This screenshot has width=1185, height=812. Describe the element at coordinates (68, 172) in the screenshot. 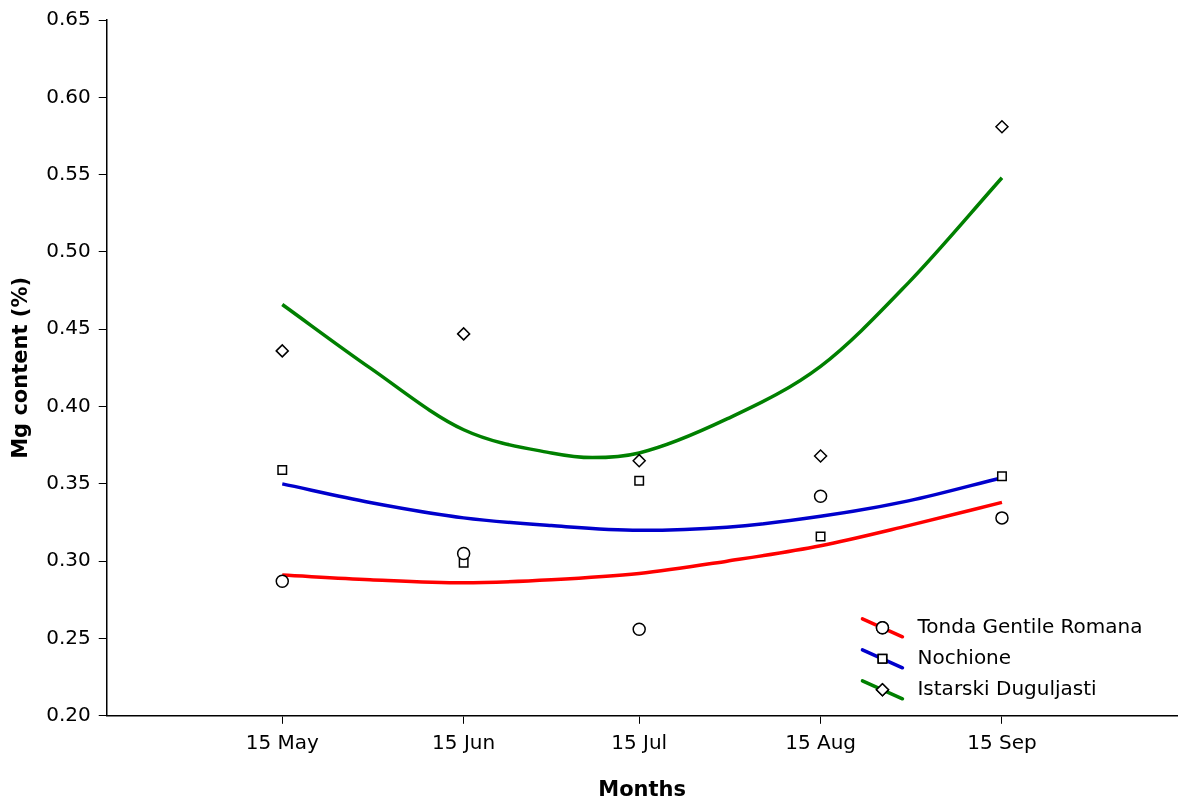

I see `y-tick-label: 0.55` at that location.